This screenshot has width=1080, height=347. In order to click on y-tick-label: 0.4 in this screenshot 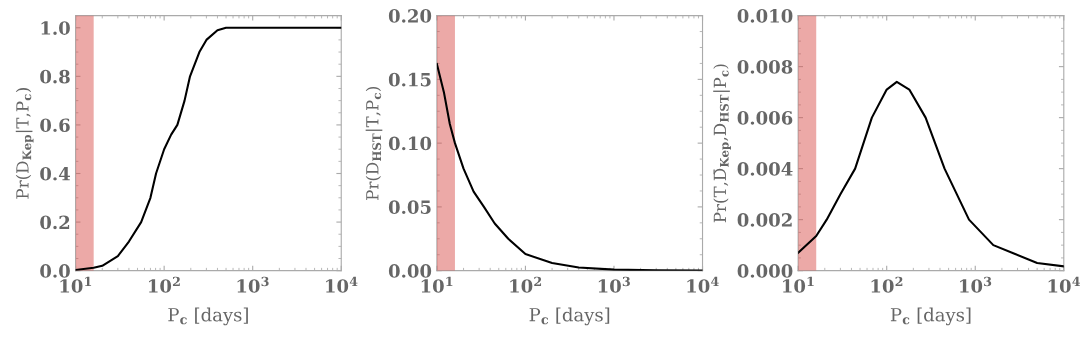, I will do `click(55, 173)`.